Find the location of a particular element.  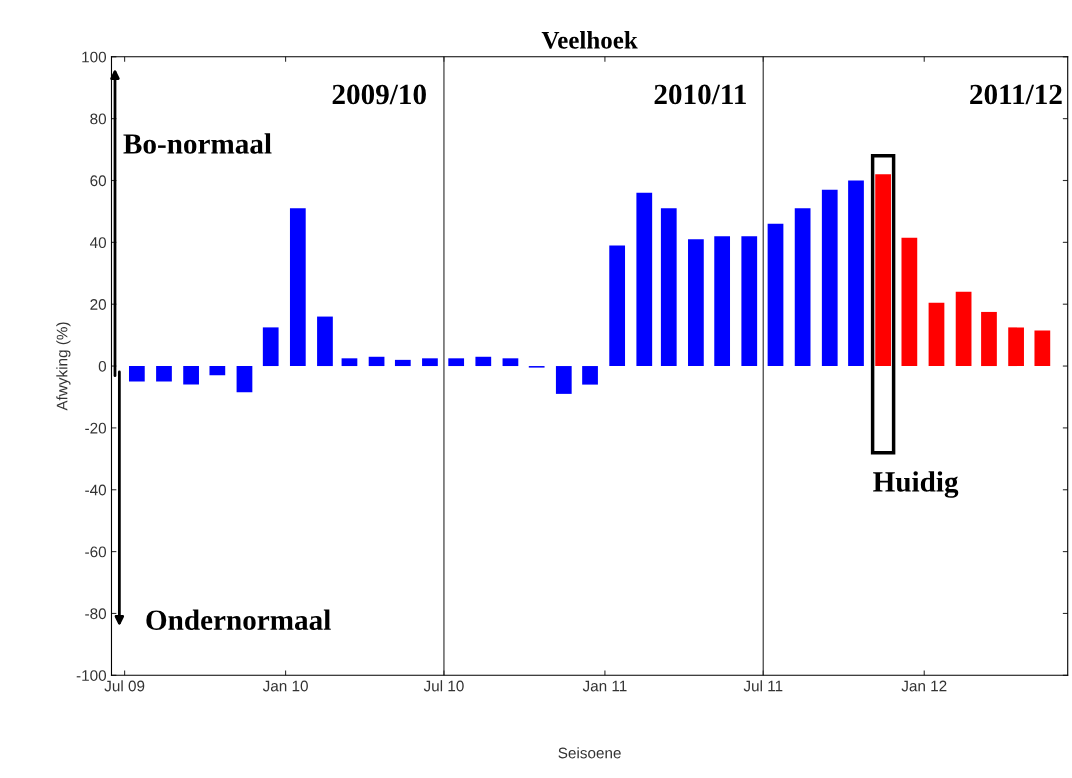

x-axis-title: Seisoene is located at coordinates (589, 753).